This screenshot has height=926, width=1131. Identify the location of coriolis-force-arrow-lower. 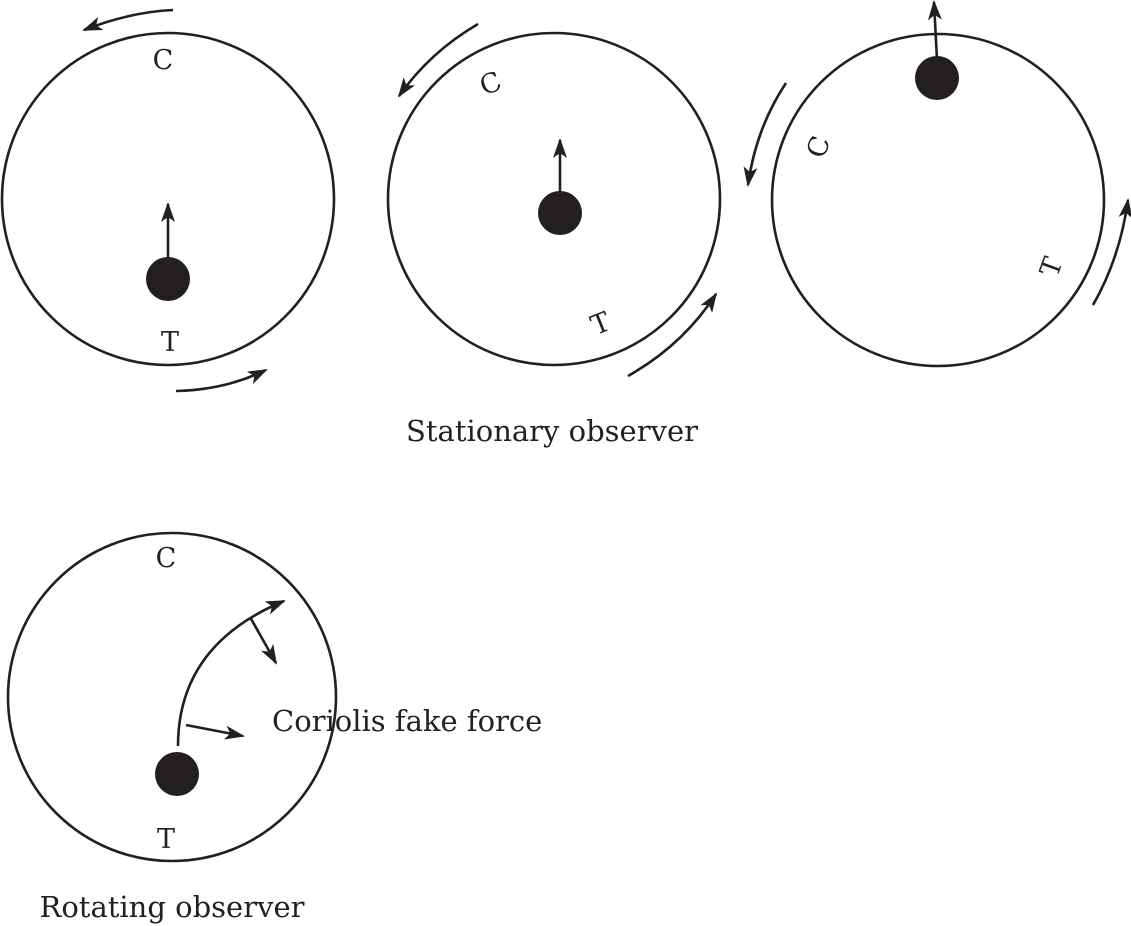
(215, 731).